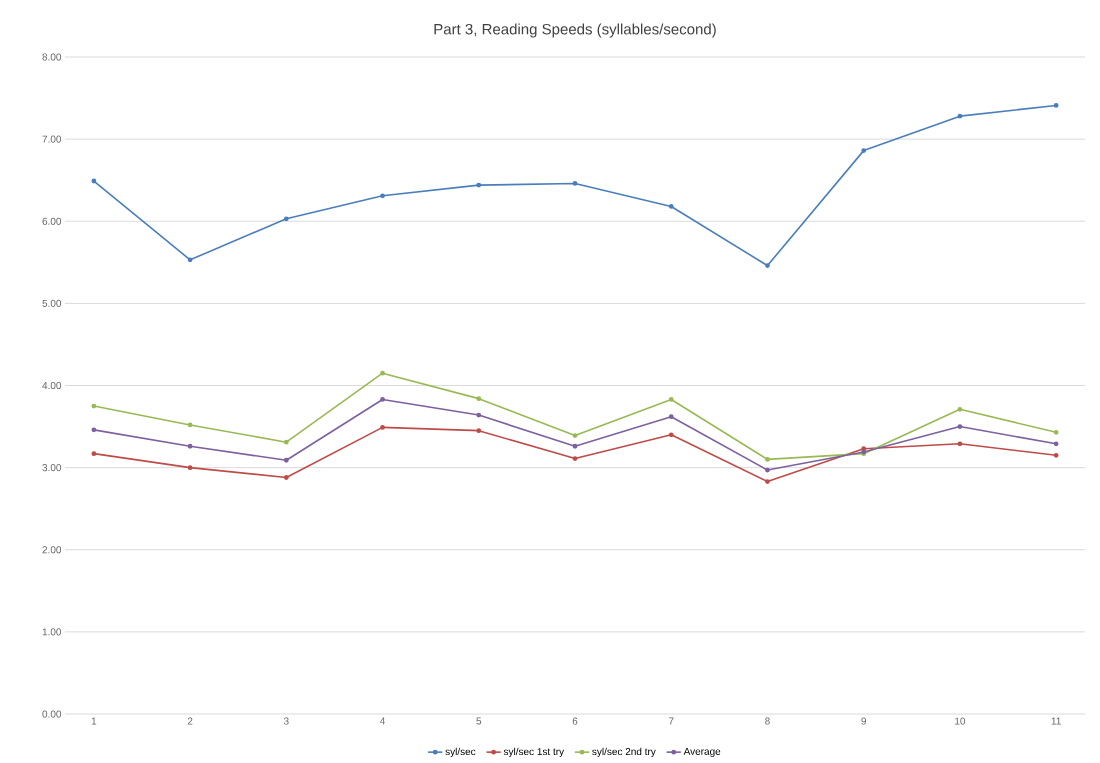 This screenshot has width=1100, height=763. What do you see at coordinates (624, 752) in the screenshot?
I see `legend-label: syl/sec 2nd try` at bounding box center [624, 752].